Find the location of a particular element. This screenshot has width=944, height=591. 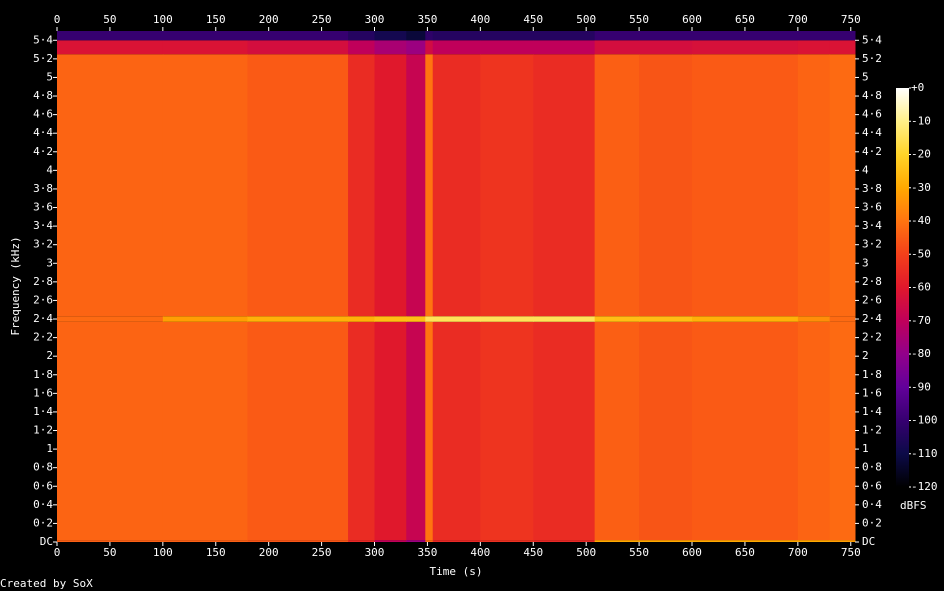

colorbar-tick-label: -100 is located at coordinates (924, 420).